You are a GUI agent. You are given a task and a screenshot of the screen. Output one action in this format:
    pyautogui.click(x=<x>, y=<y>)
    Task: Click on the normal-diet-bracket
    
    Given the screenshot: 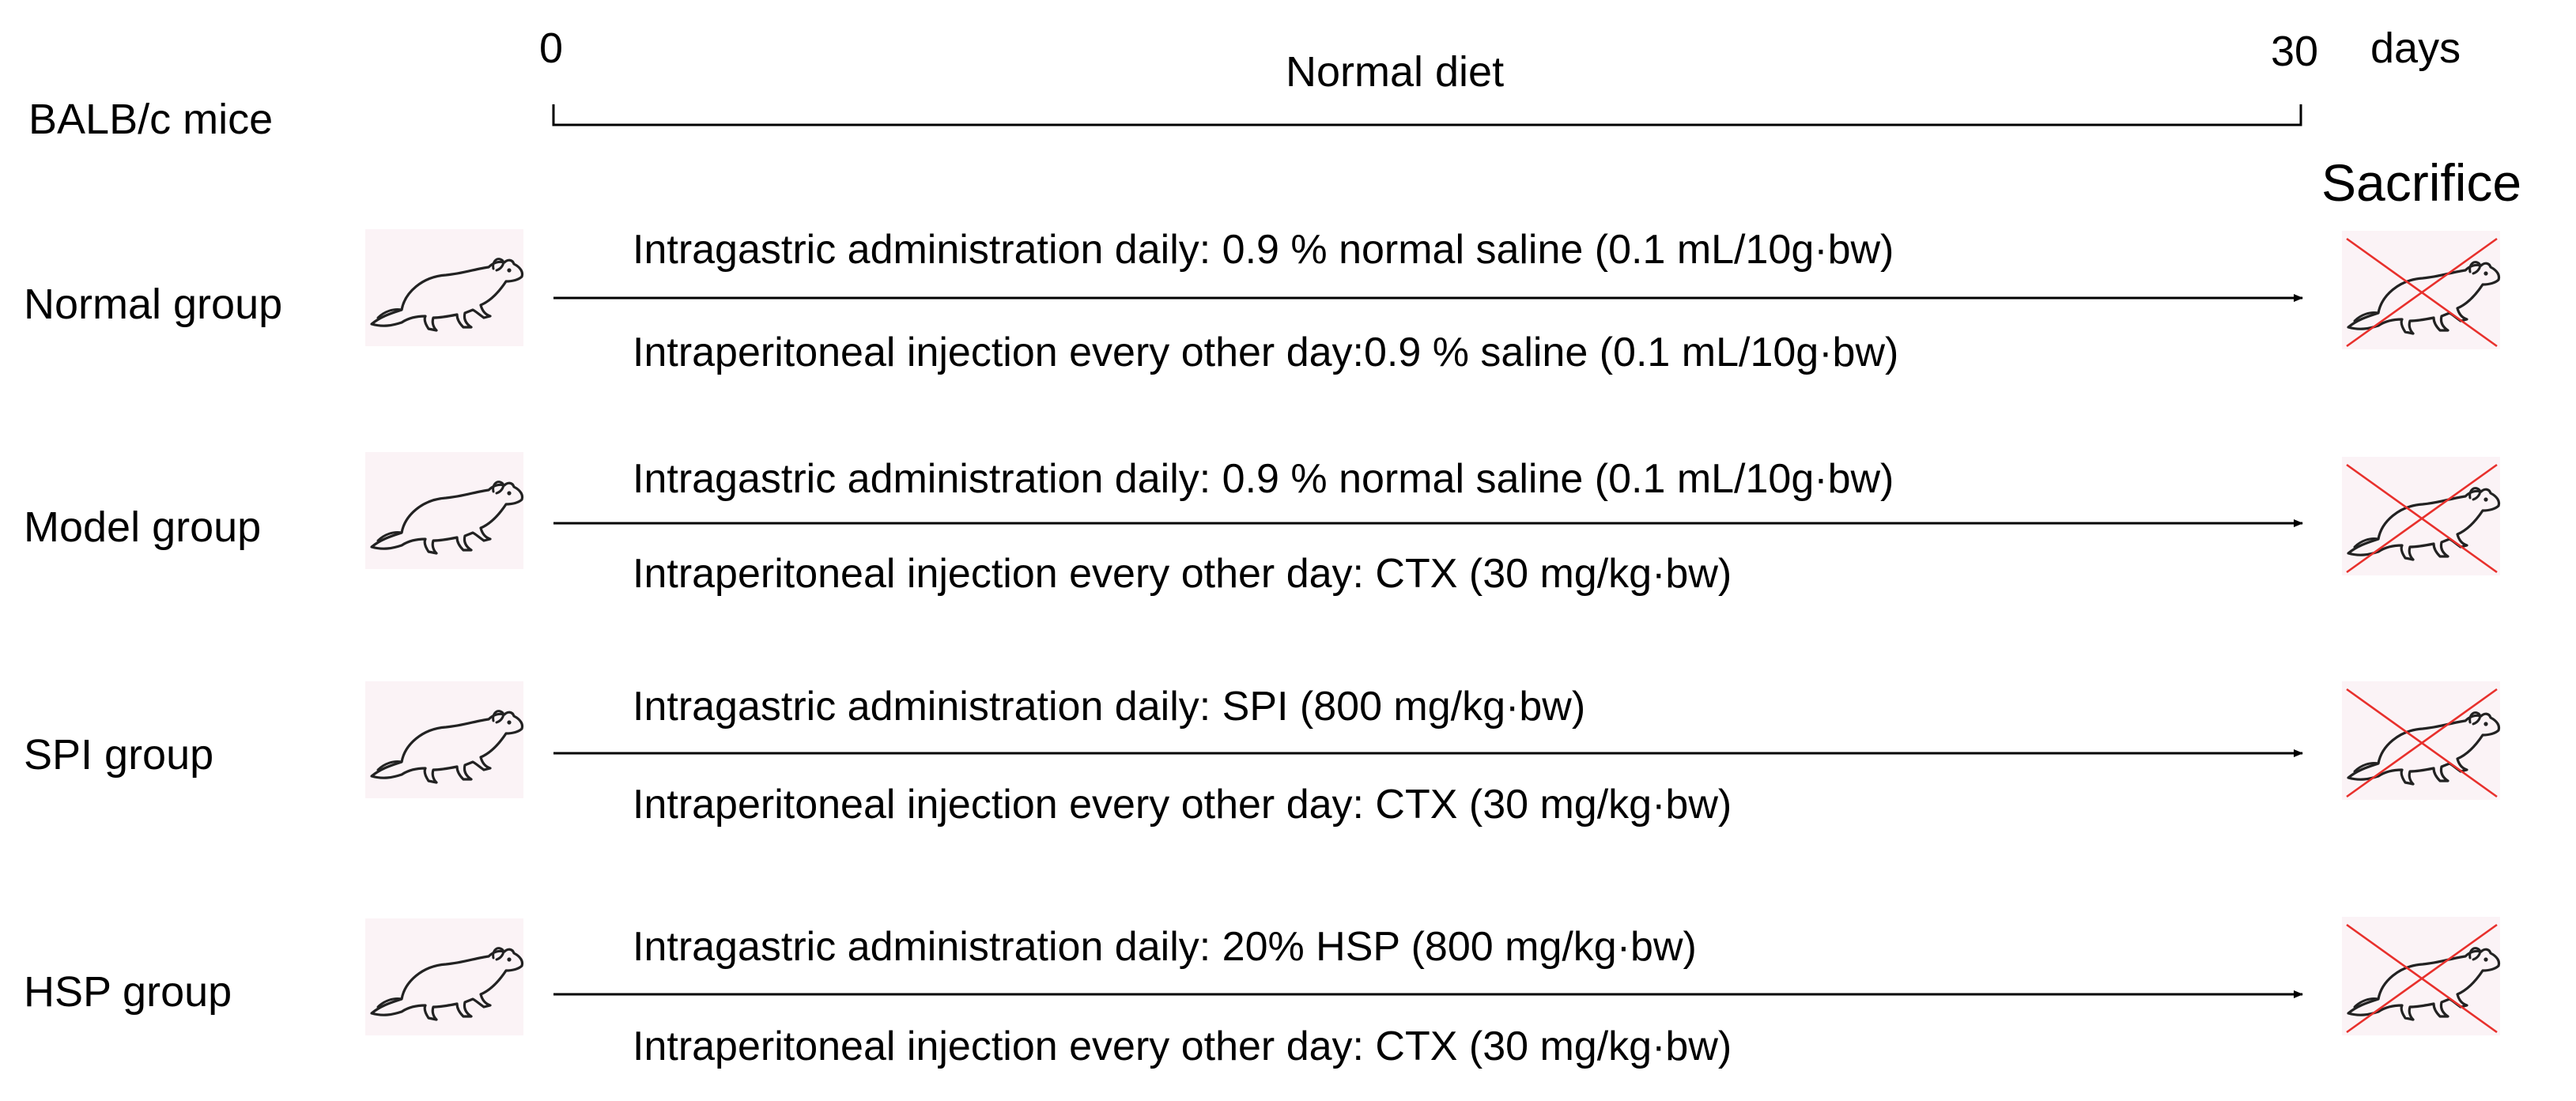 What is the action you would take?
    pyautogui.click(x=1427, y=115)
    